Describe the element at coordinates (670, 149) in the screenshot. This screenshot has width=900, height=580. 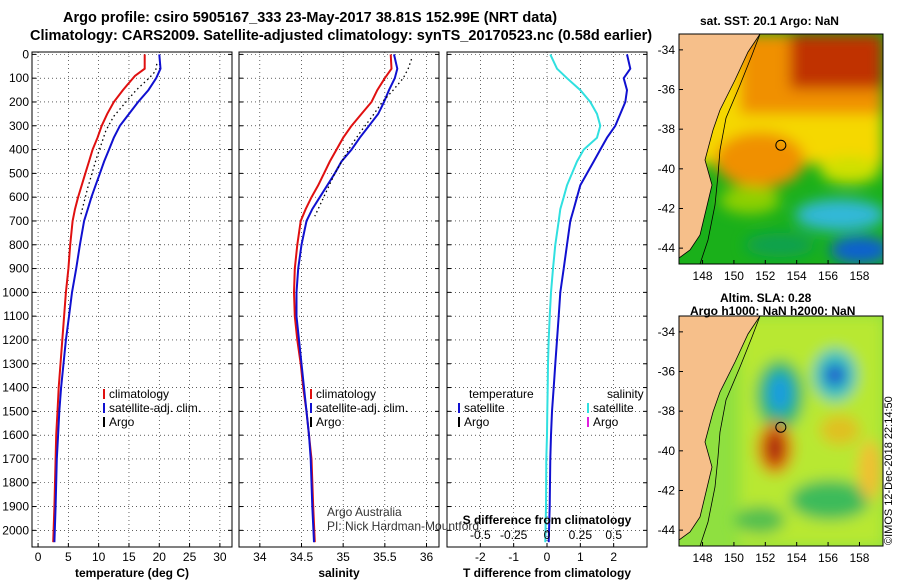
I see `sst-y-ticks: -34 -36 -38 -40 -42 -44` at that location.